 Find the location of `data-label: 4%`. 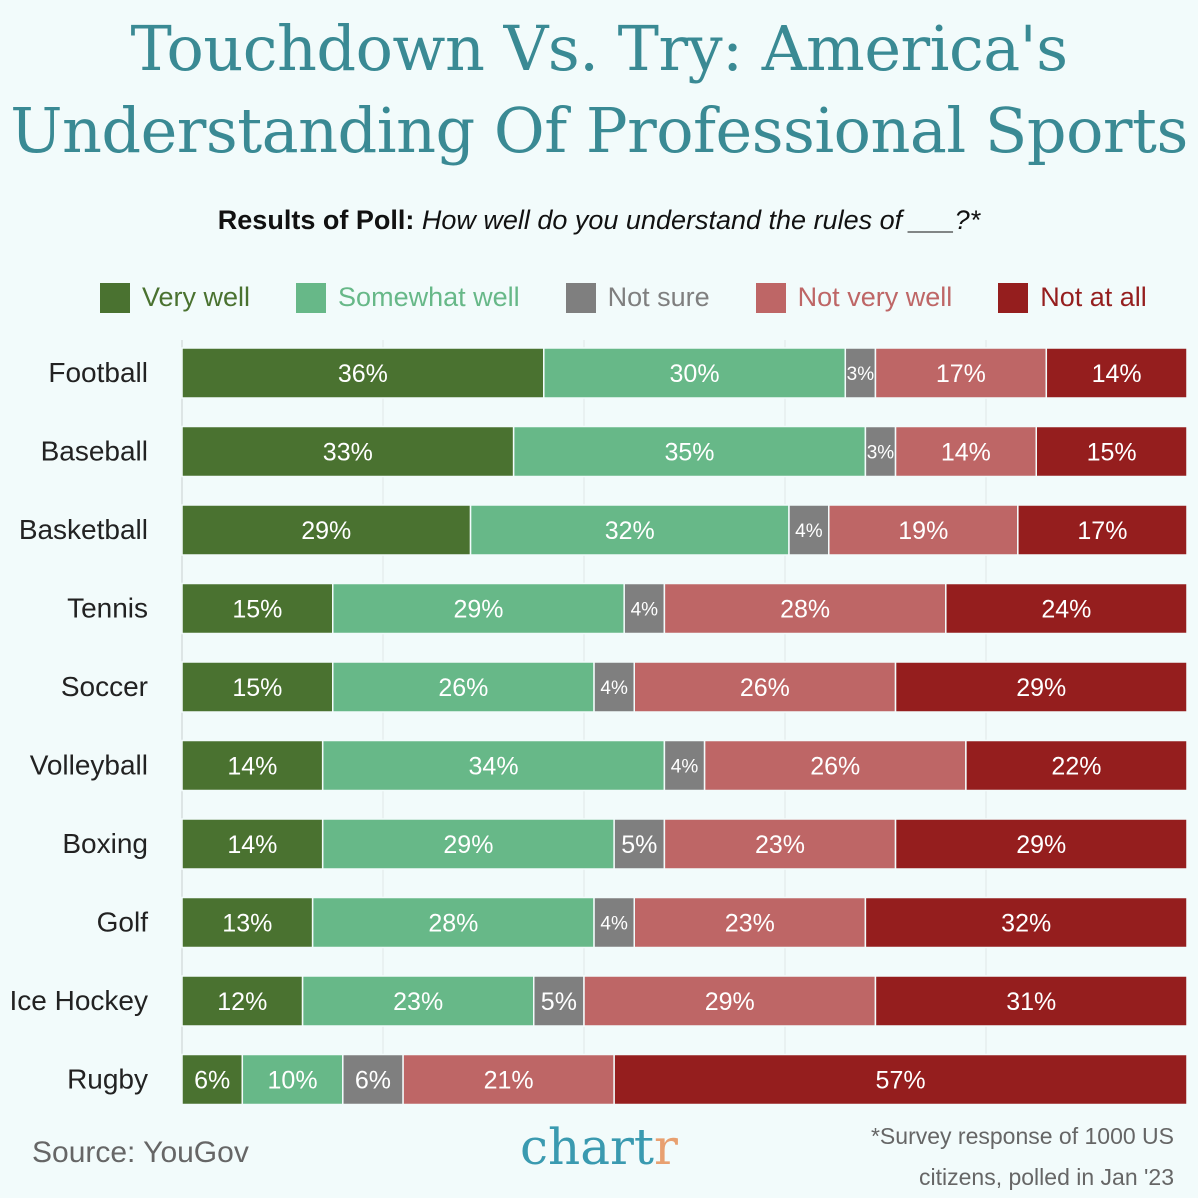

data-label: 4% is located at coordinates (614, 923).